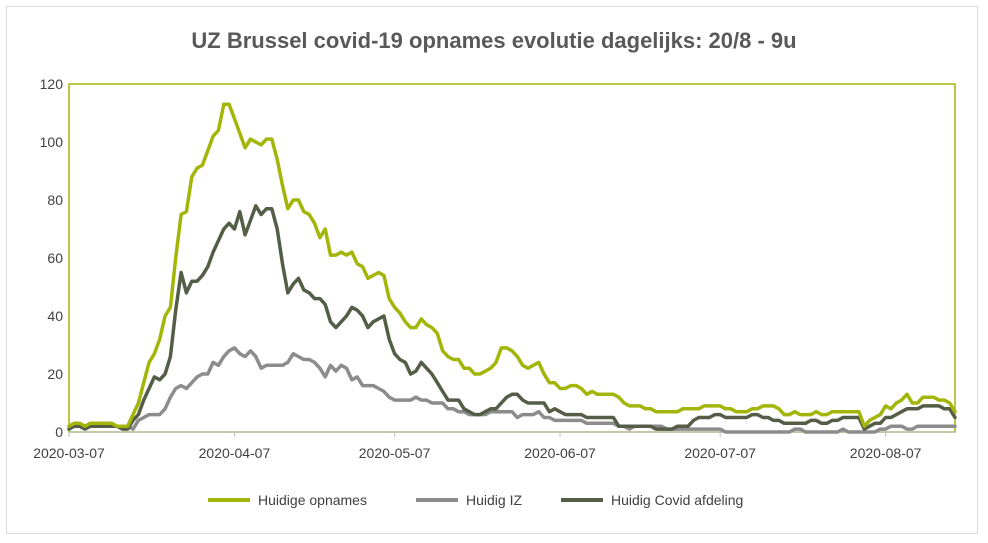  Describe the element at coordinates (59, 432) in the screenshot. I see `y-tick-label: 0` at that location.